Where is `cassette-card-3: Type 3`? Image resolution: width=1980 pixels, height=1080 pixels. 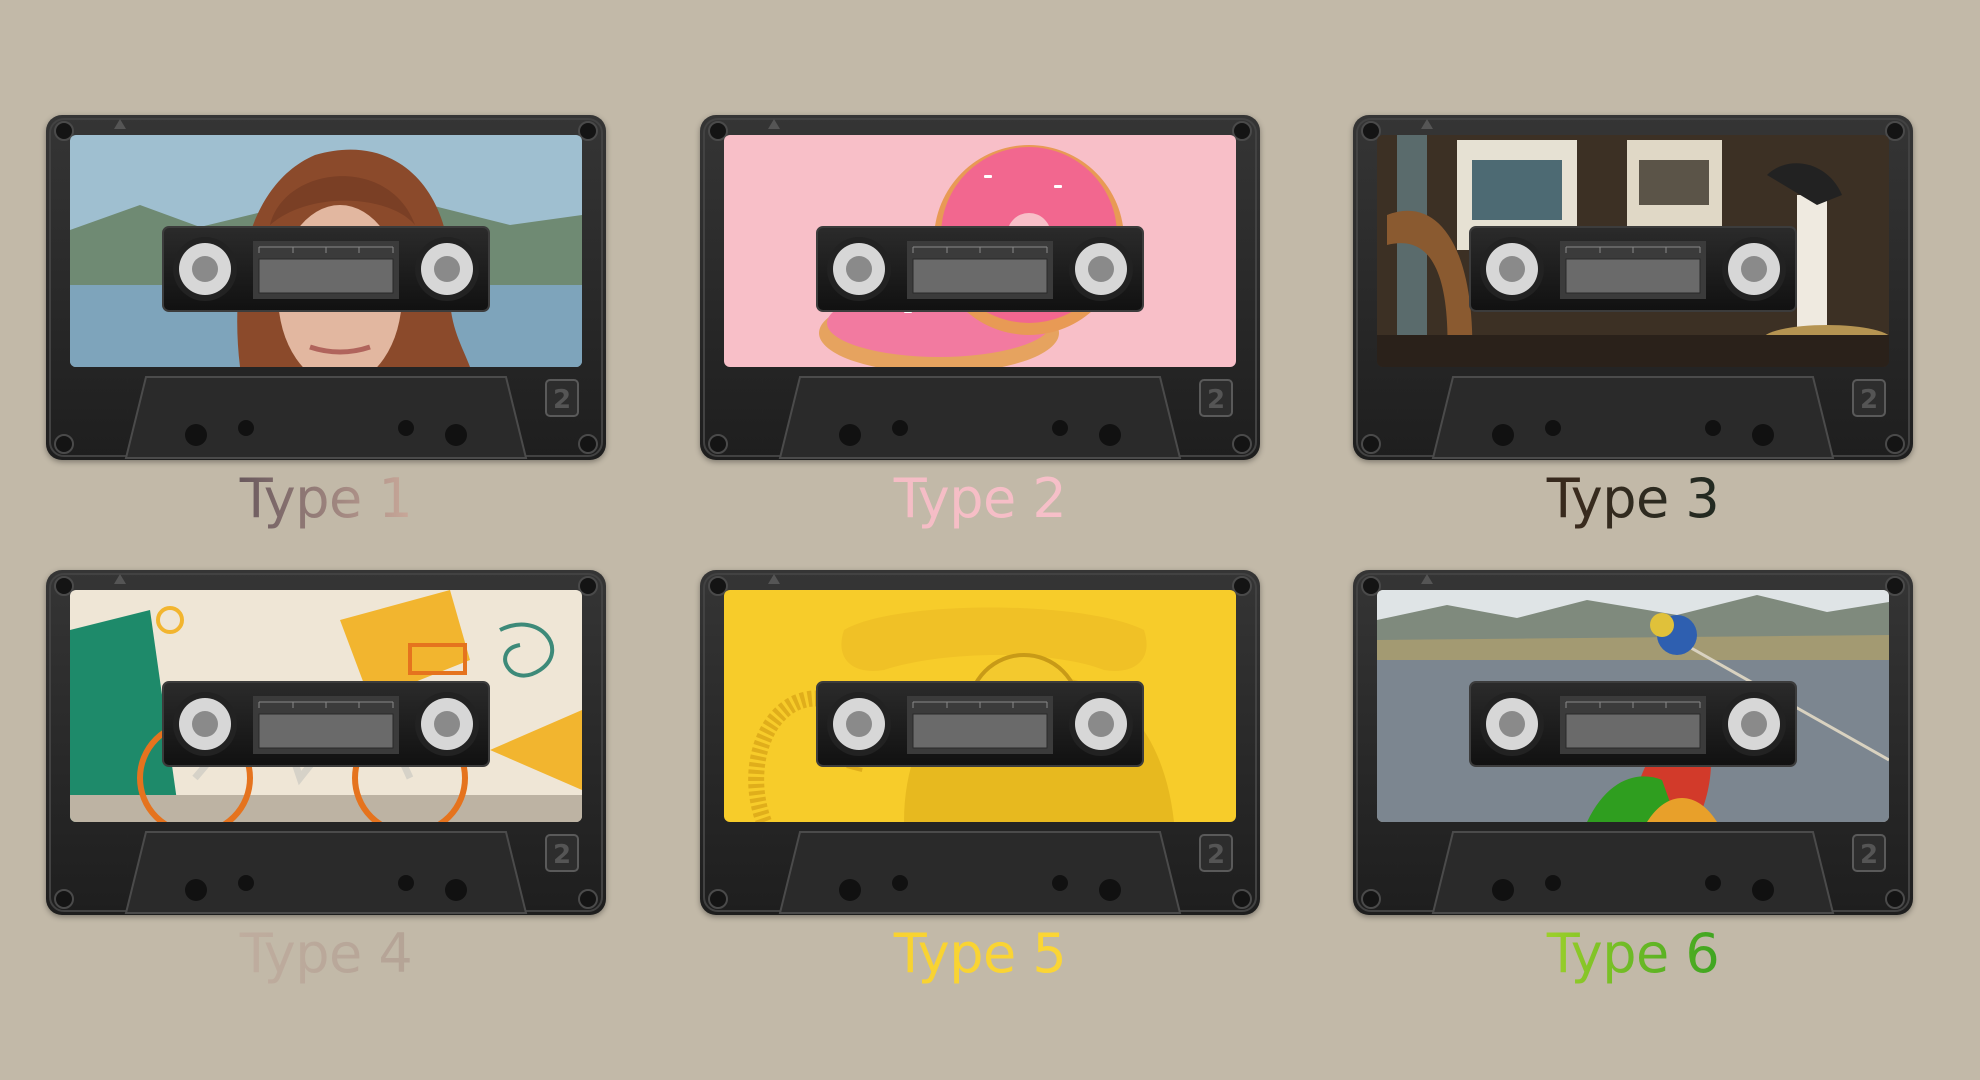 cassette-card-3: Type 3 is located at coordinates (1633, 322).